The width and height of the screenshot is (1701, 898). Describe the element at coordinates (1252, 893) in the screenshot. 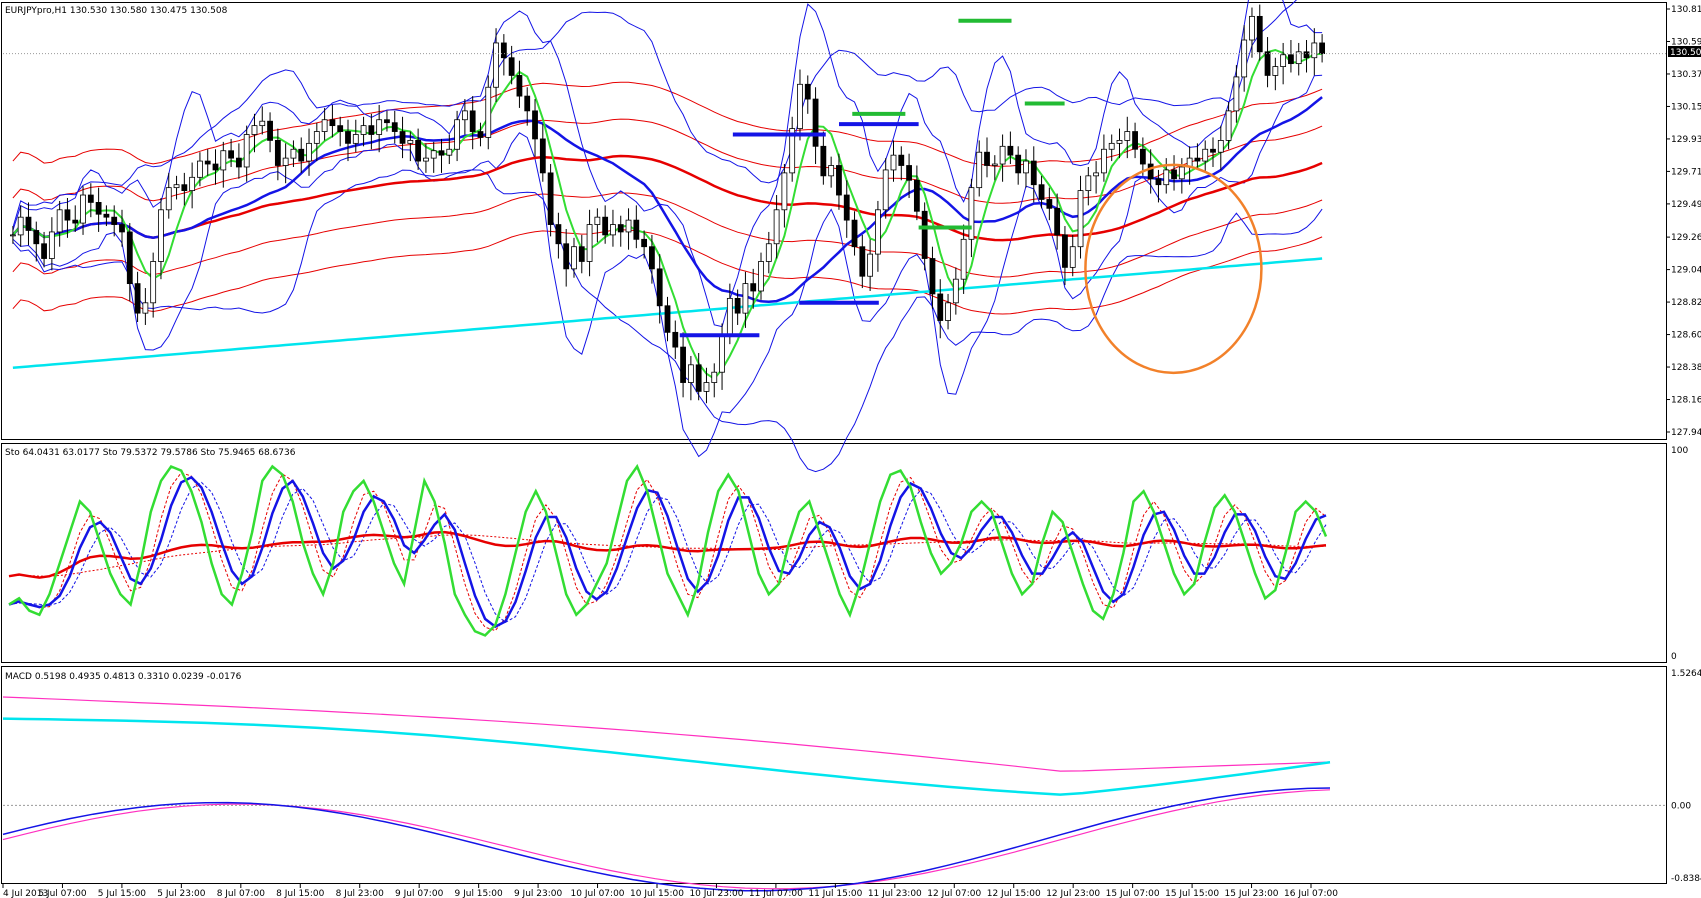

I see `x-tick-label: 15 Jul 23:00` at that location.